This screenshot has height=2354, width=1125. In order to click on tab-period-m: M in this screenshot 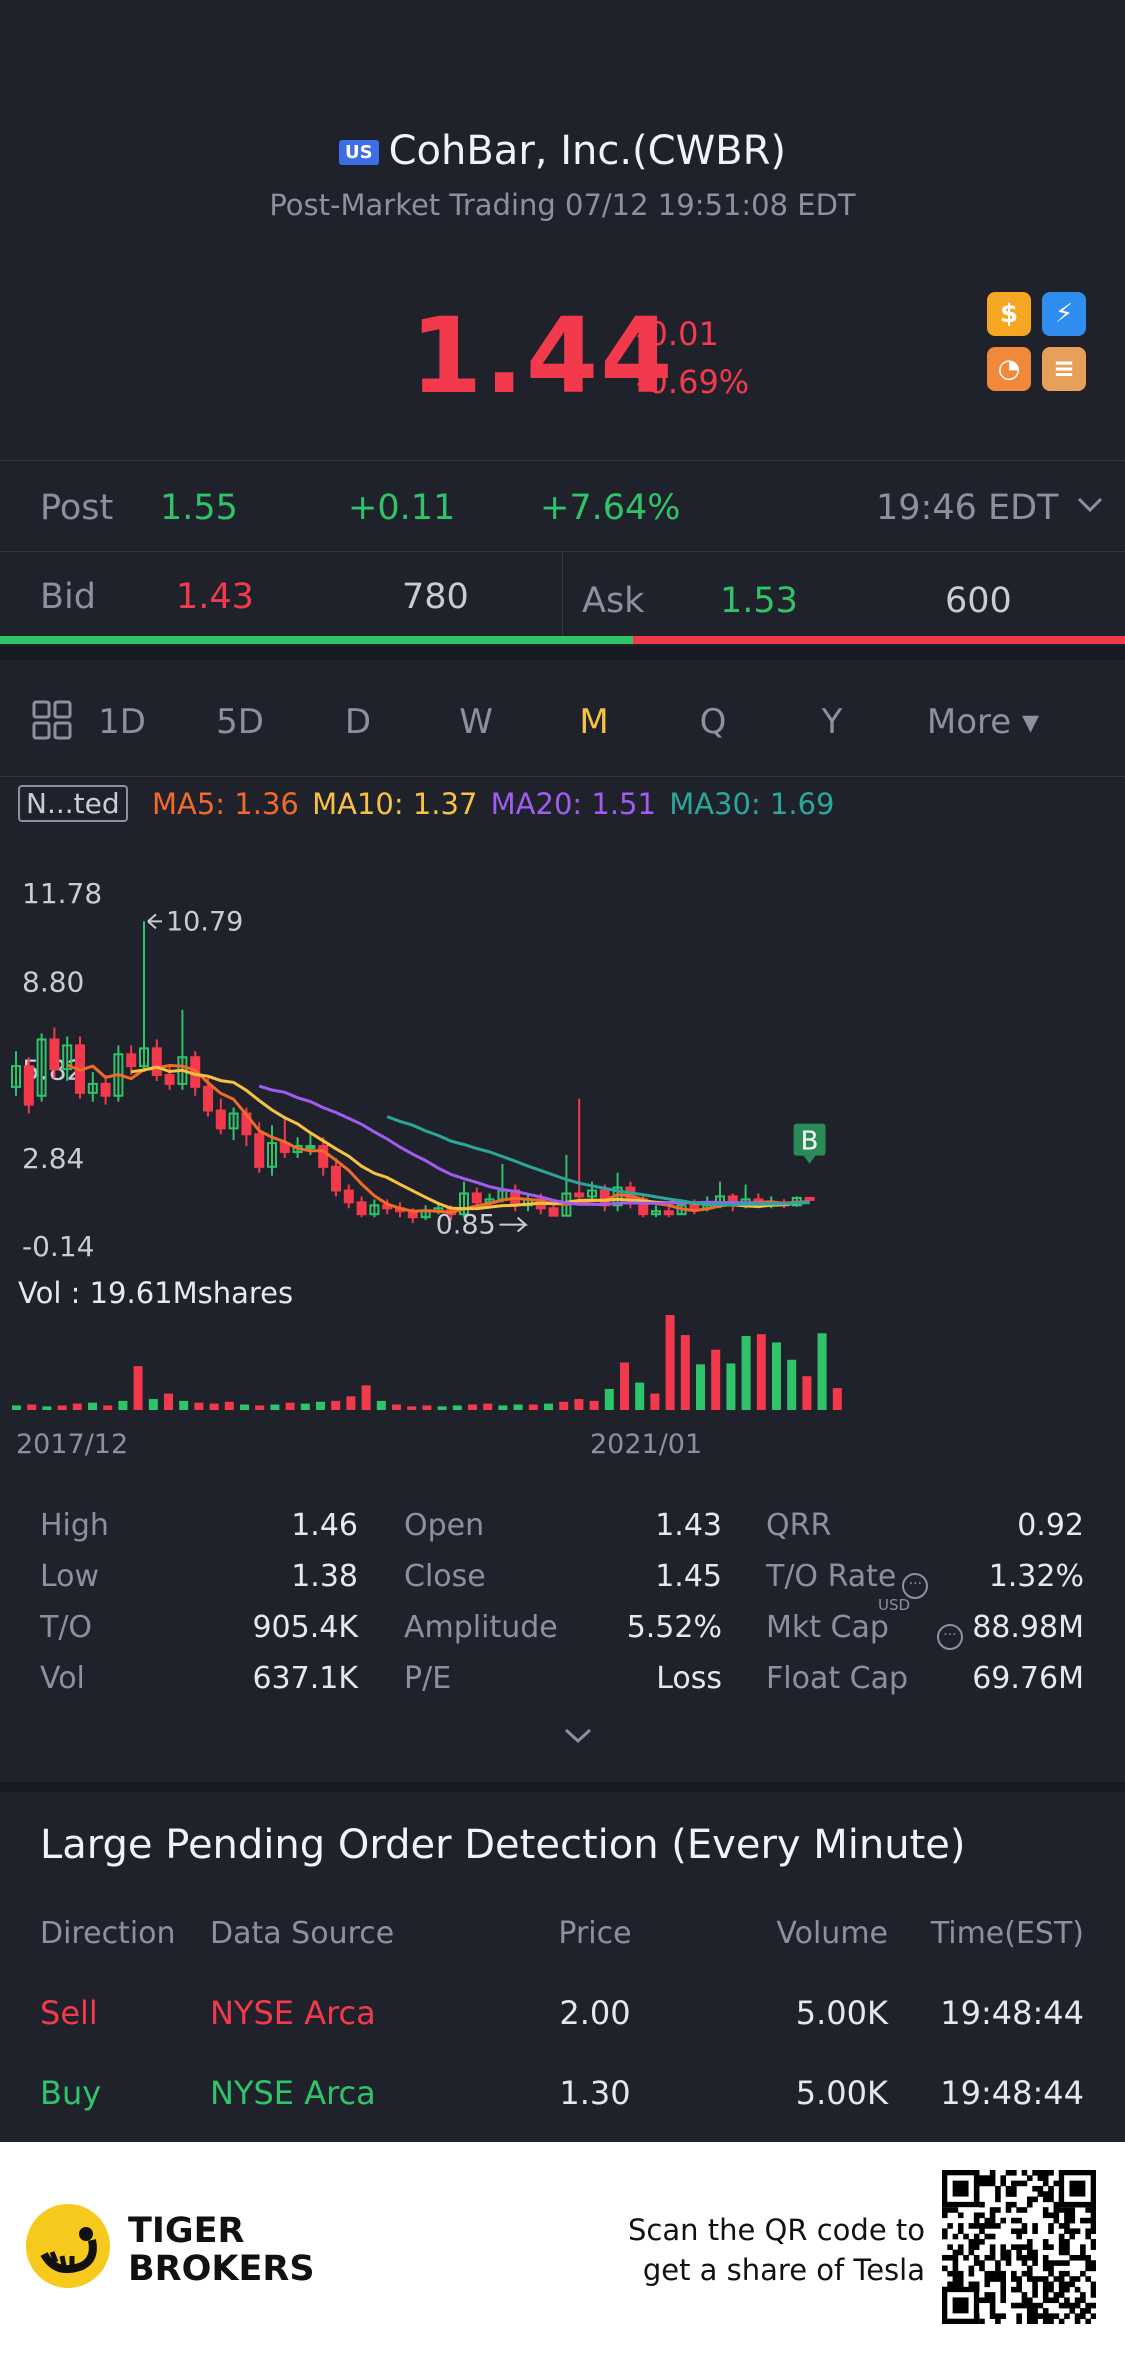, I will do `click(594, 722)`.